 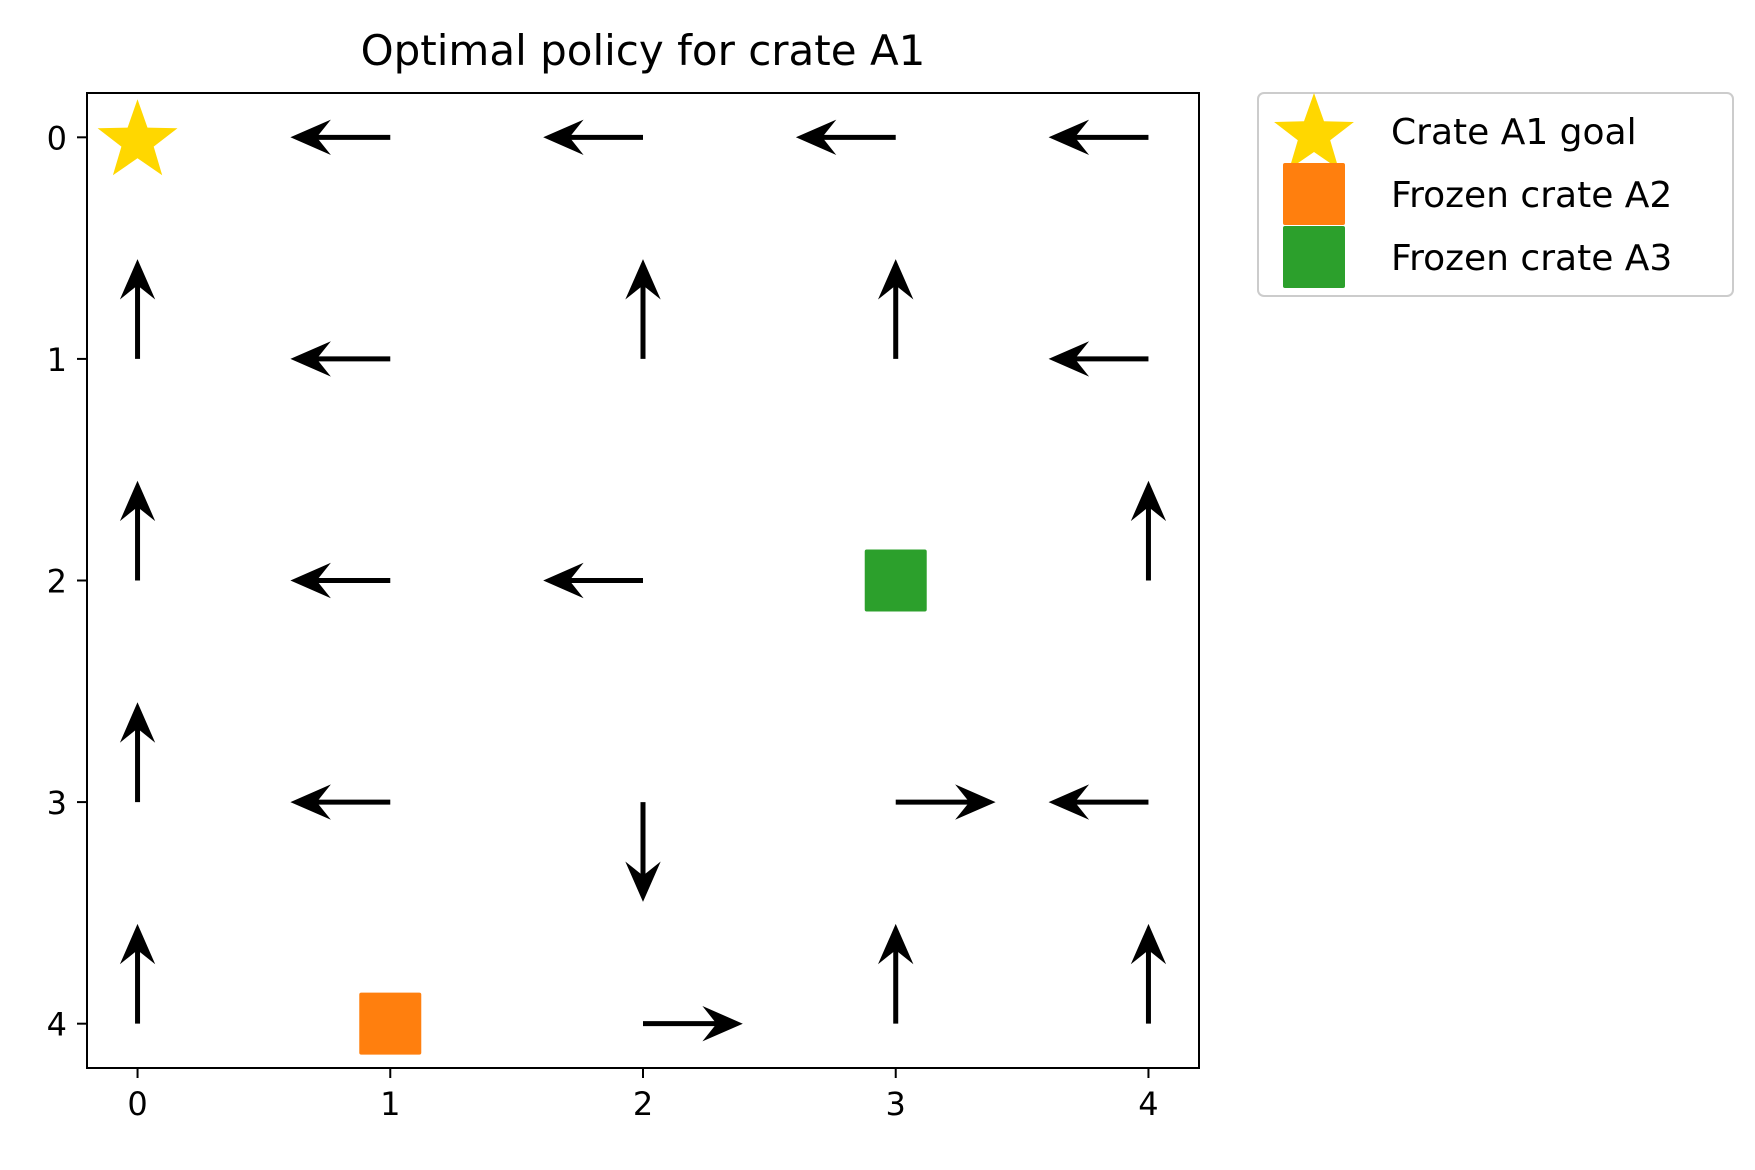 I want to click on y-tick-label: 3, so click(x=57, y=803).